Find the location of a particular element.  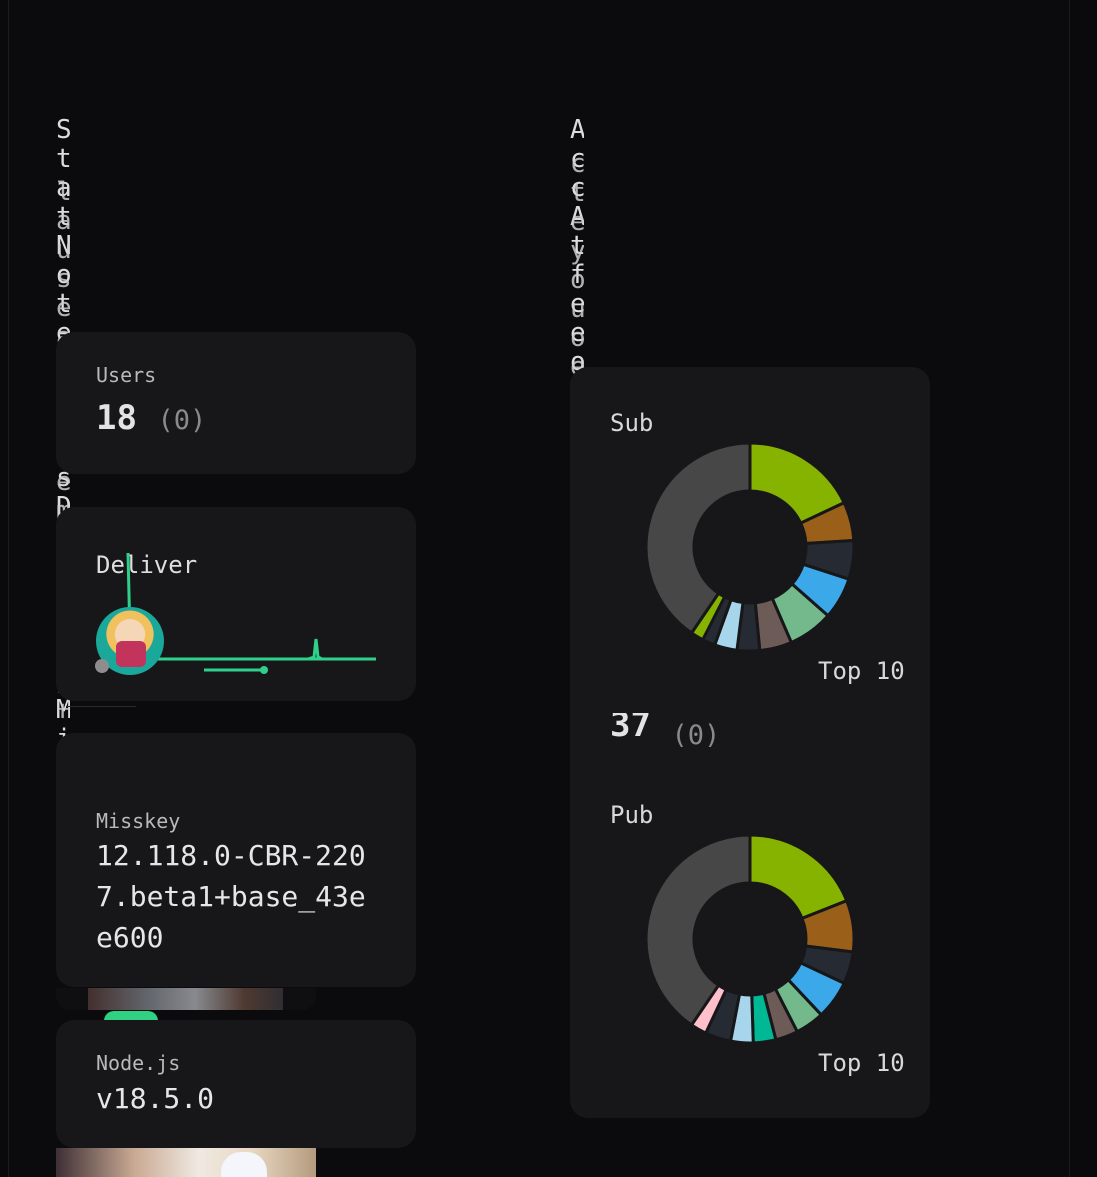

users-count: 18 (0) is located at coordinates (151, 418).